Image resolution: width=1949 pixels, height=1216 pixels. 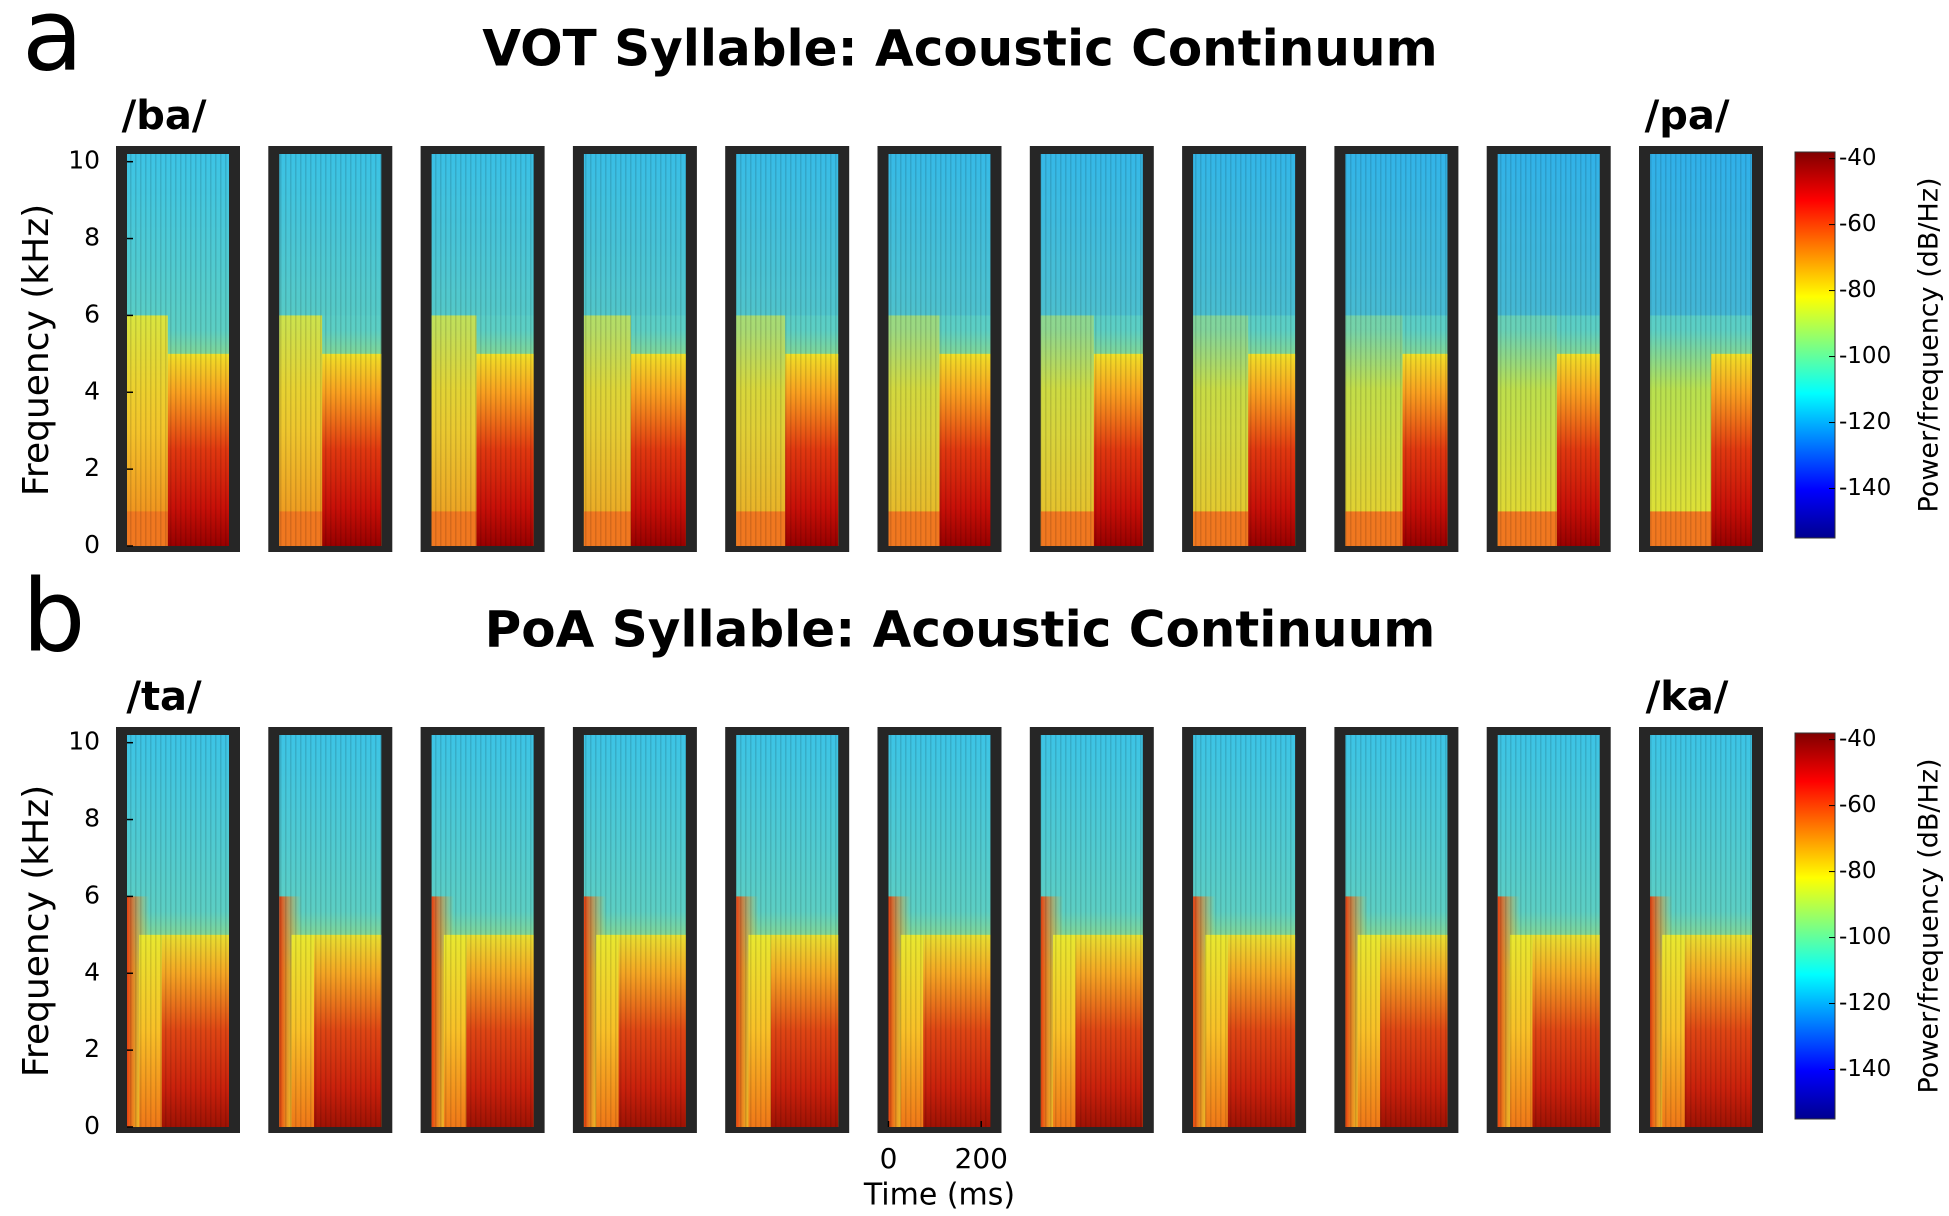 What do you see at coordinates (52, 46) in the screenshot?
I see `panel-letter: a` at bounding box center [52, 46].